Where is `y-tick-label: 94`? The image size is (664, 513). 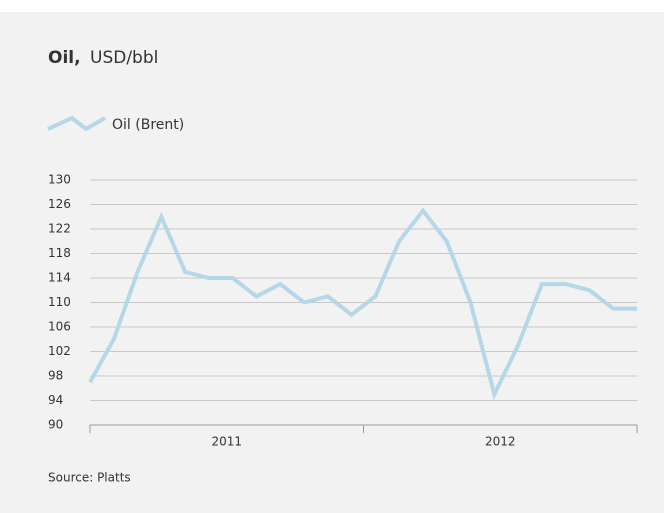 y-tick-label: 94 is located at coordinates (55, 400).